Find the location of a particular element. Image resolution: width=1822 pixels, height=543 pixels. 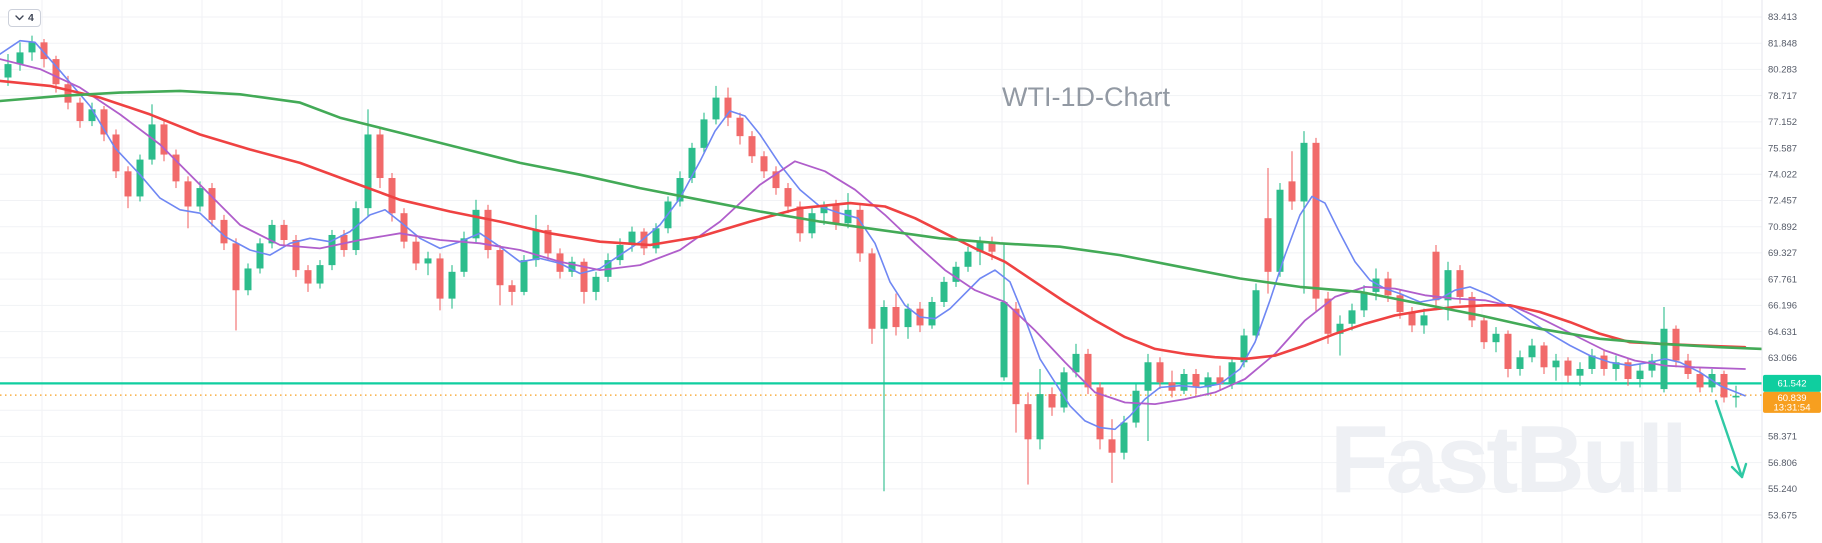

axis-tick-label: 83.413 is located at coordinates (1782, 17).